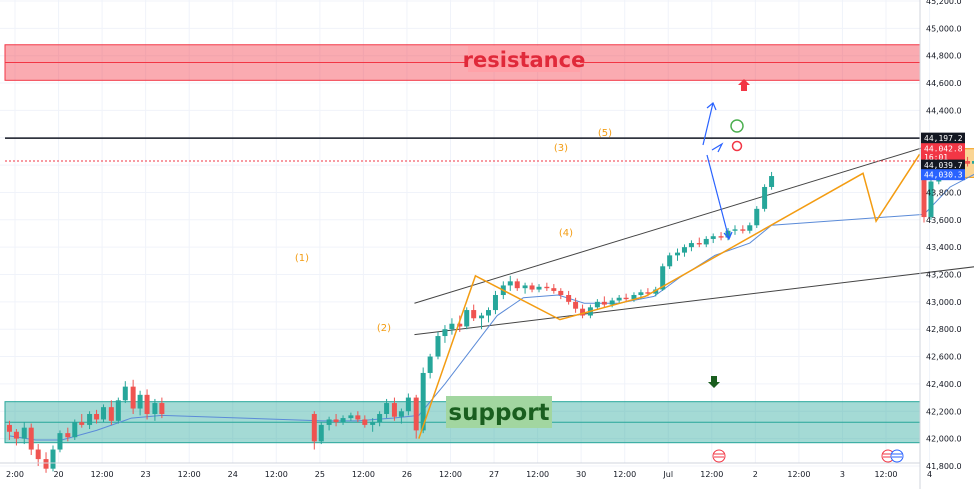  Describe the element at coordinates (944, 439) in the screenshot. I see `price-tick-label: 42,000.0` at that location.